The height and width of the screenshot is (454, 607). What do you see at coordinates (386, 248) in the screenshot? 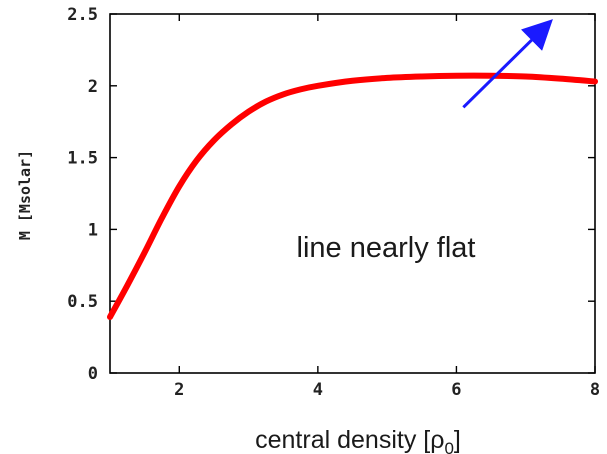
I see `annotation-text: line nearly flat` at bounding box center [386, 248].